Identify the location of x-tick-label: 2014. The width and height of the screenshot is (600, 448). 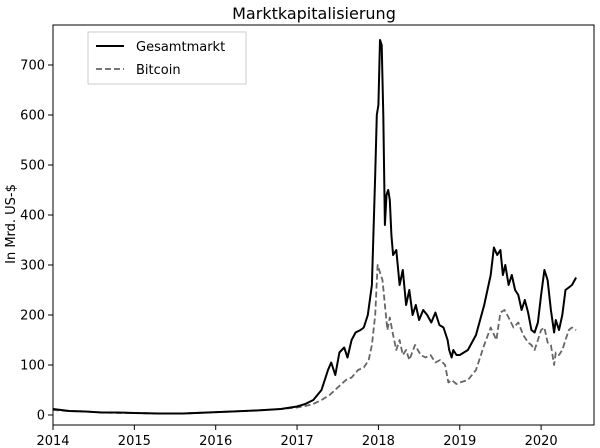
(52, 441).